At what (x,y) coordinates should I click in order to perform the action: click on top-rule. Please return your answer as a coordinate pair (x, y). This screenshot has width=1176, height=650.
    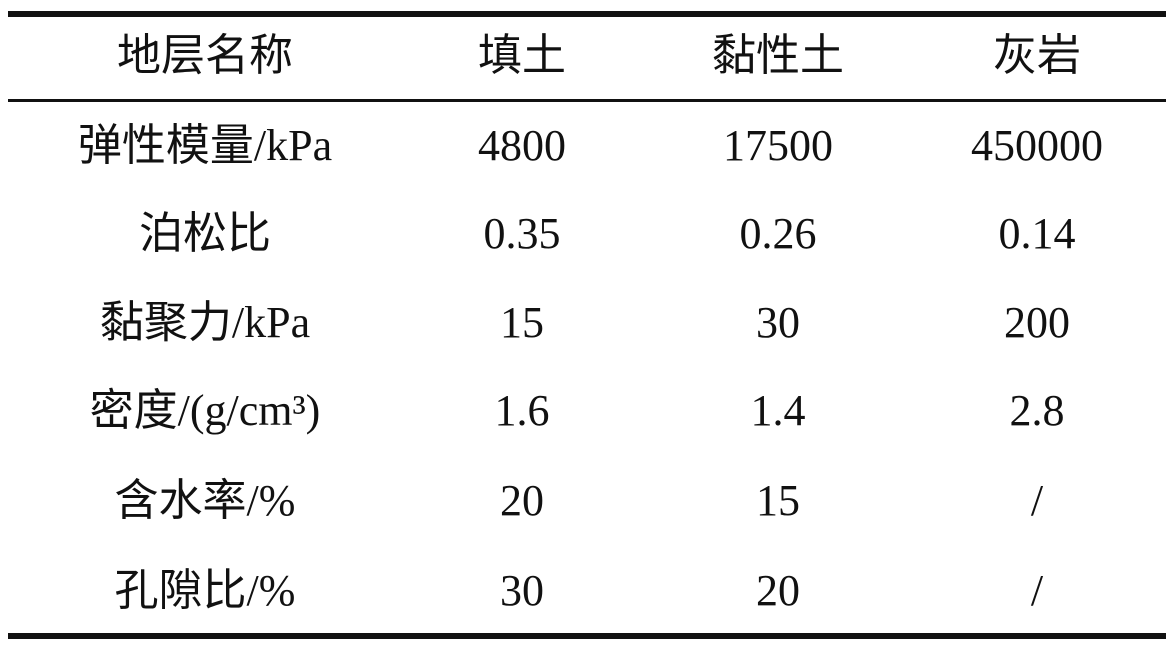
    Looking at the image, I should click on (587, 14).